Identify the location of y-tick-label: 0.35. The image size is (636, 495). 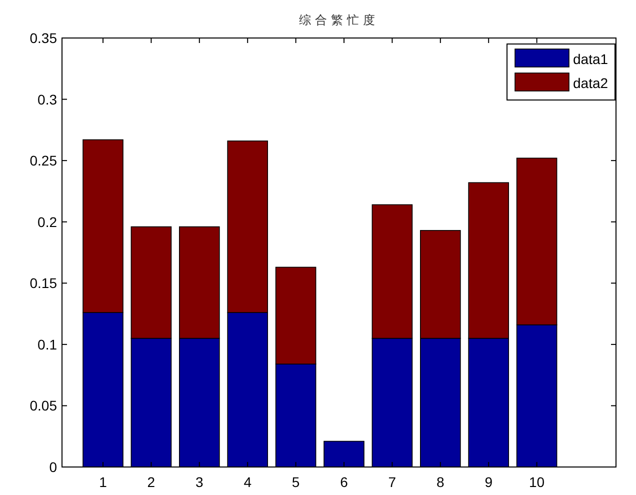
(44, 38).